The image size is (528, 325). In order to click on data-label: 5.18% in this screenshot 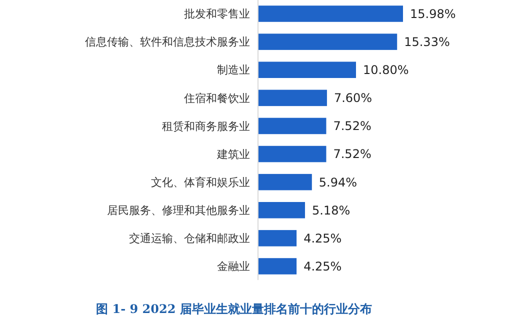, I will do `click(331, 210)`.